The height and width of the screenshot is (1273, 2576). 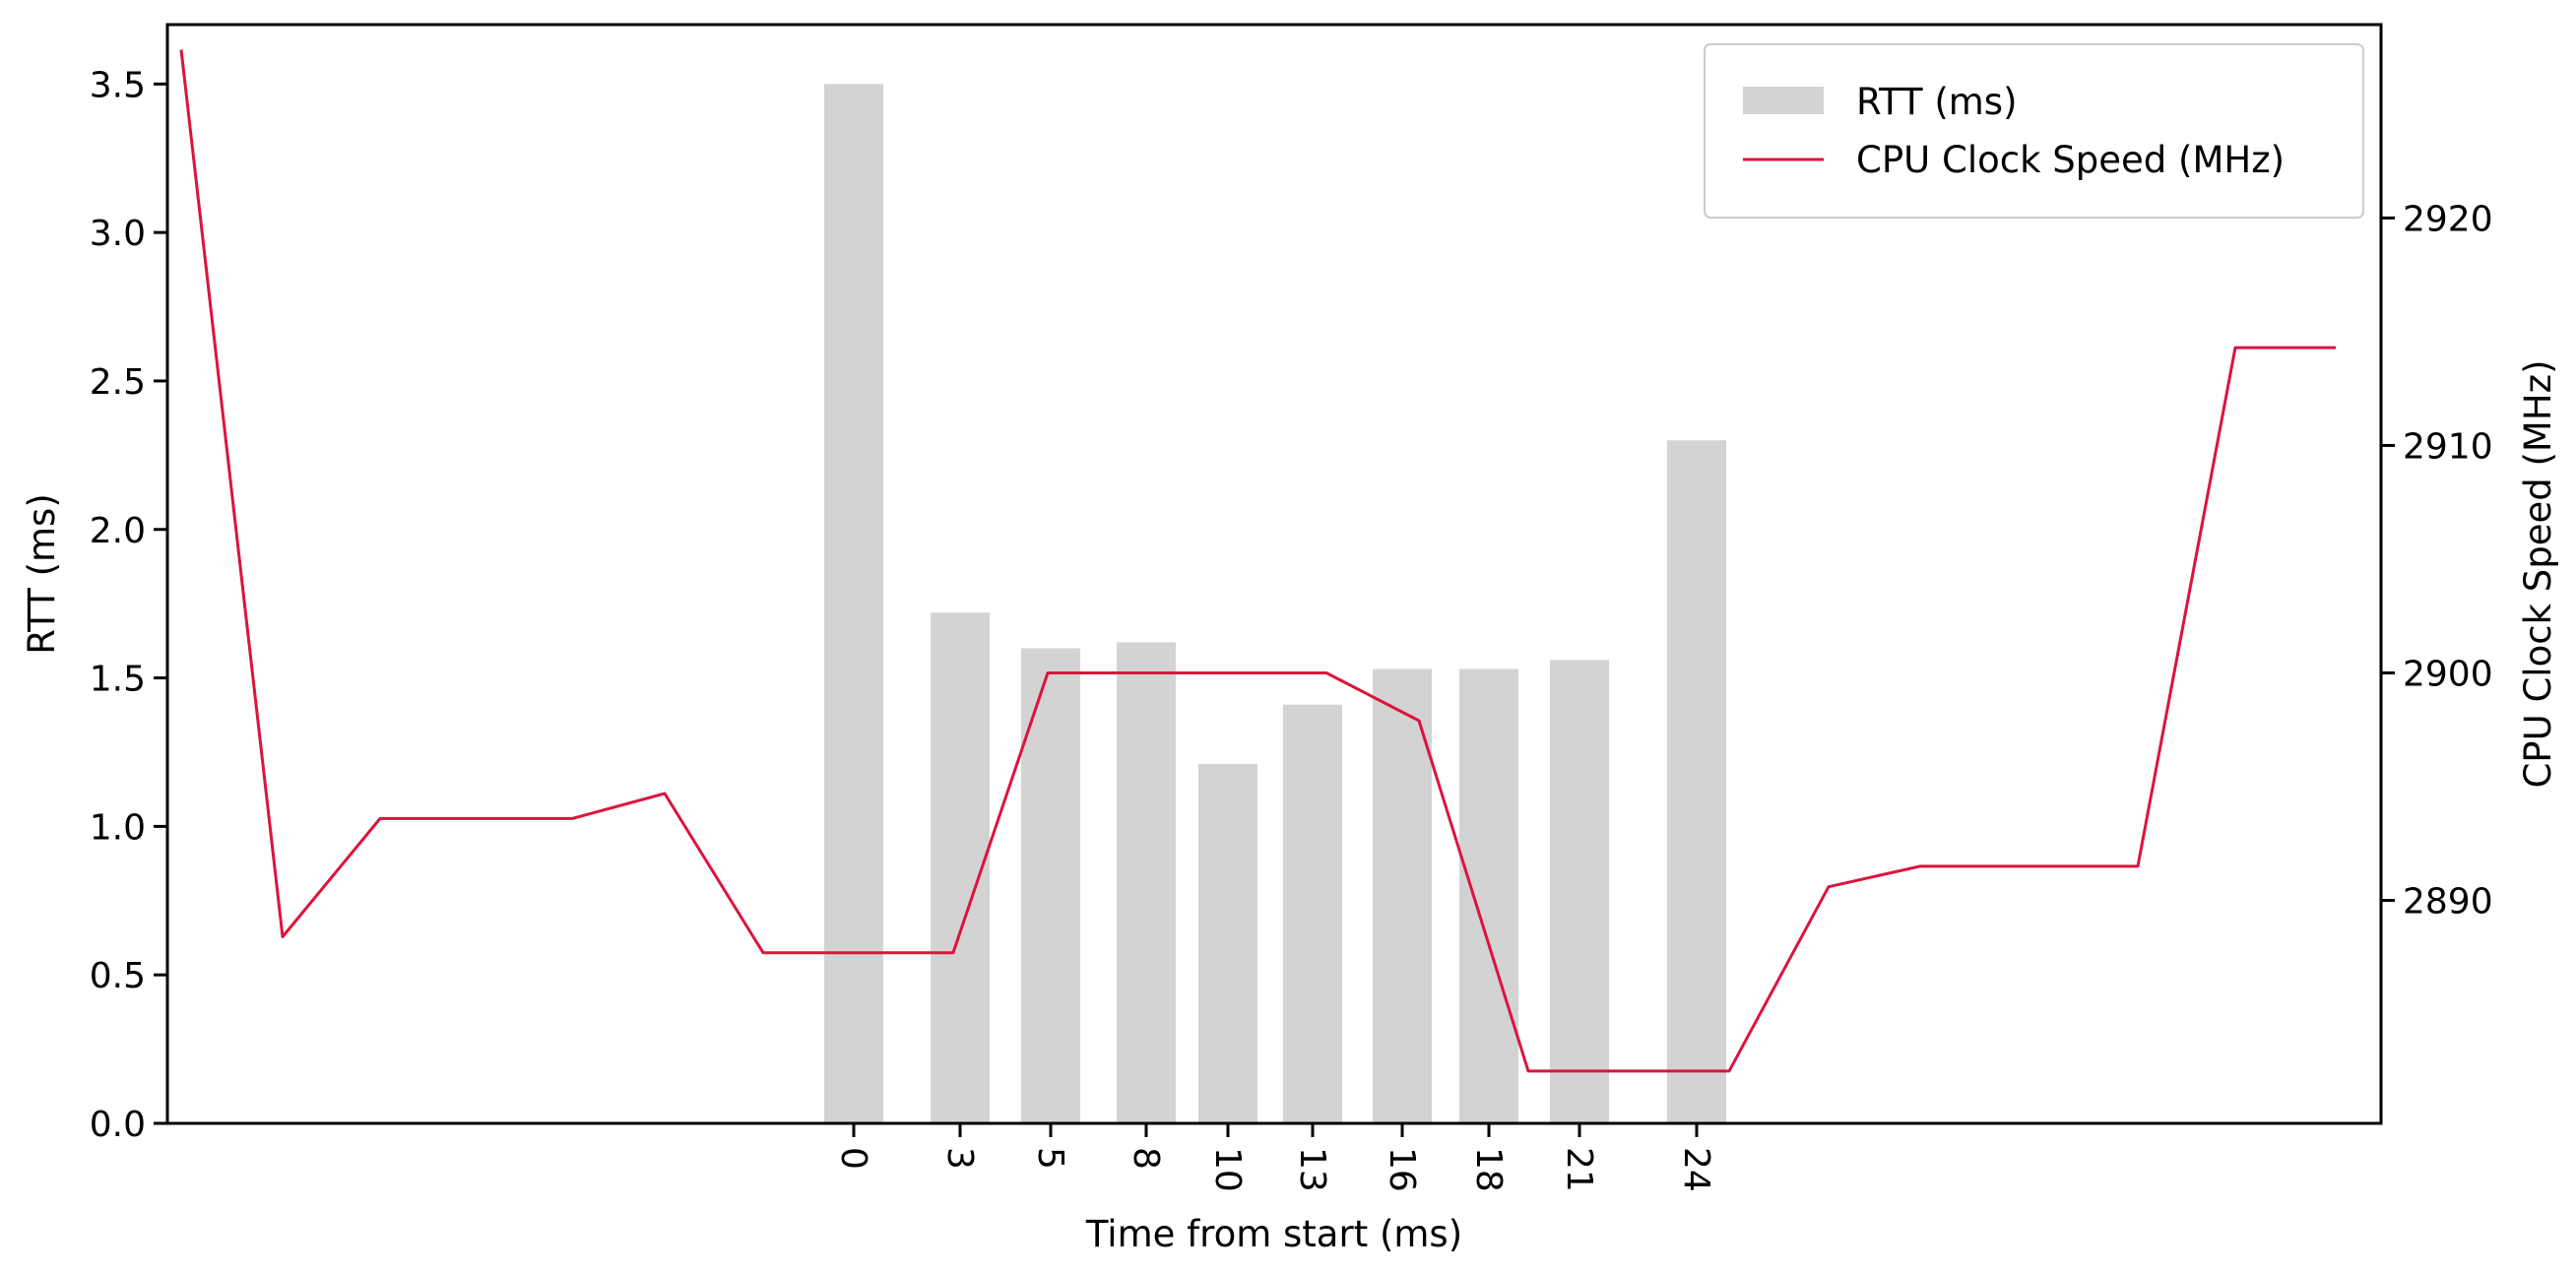 I want to click on y-tick-label: 2.0, so click(x=118, y=531).